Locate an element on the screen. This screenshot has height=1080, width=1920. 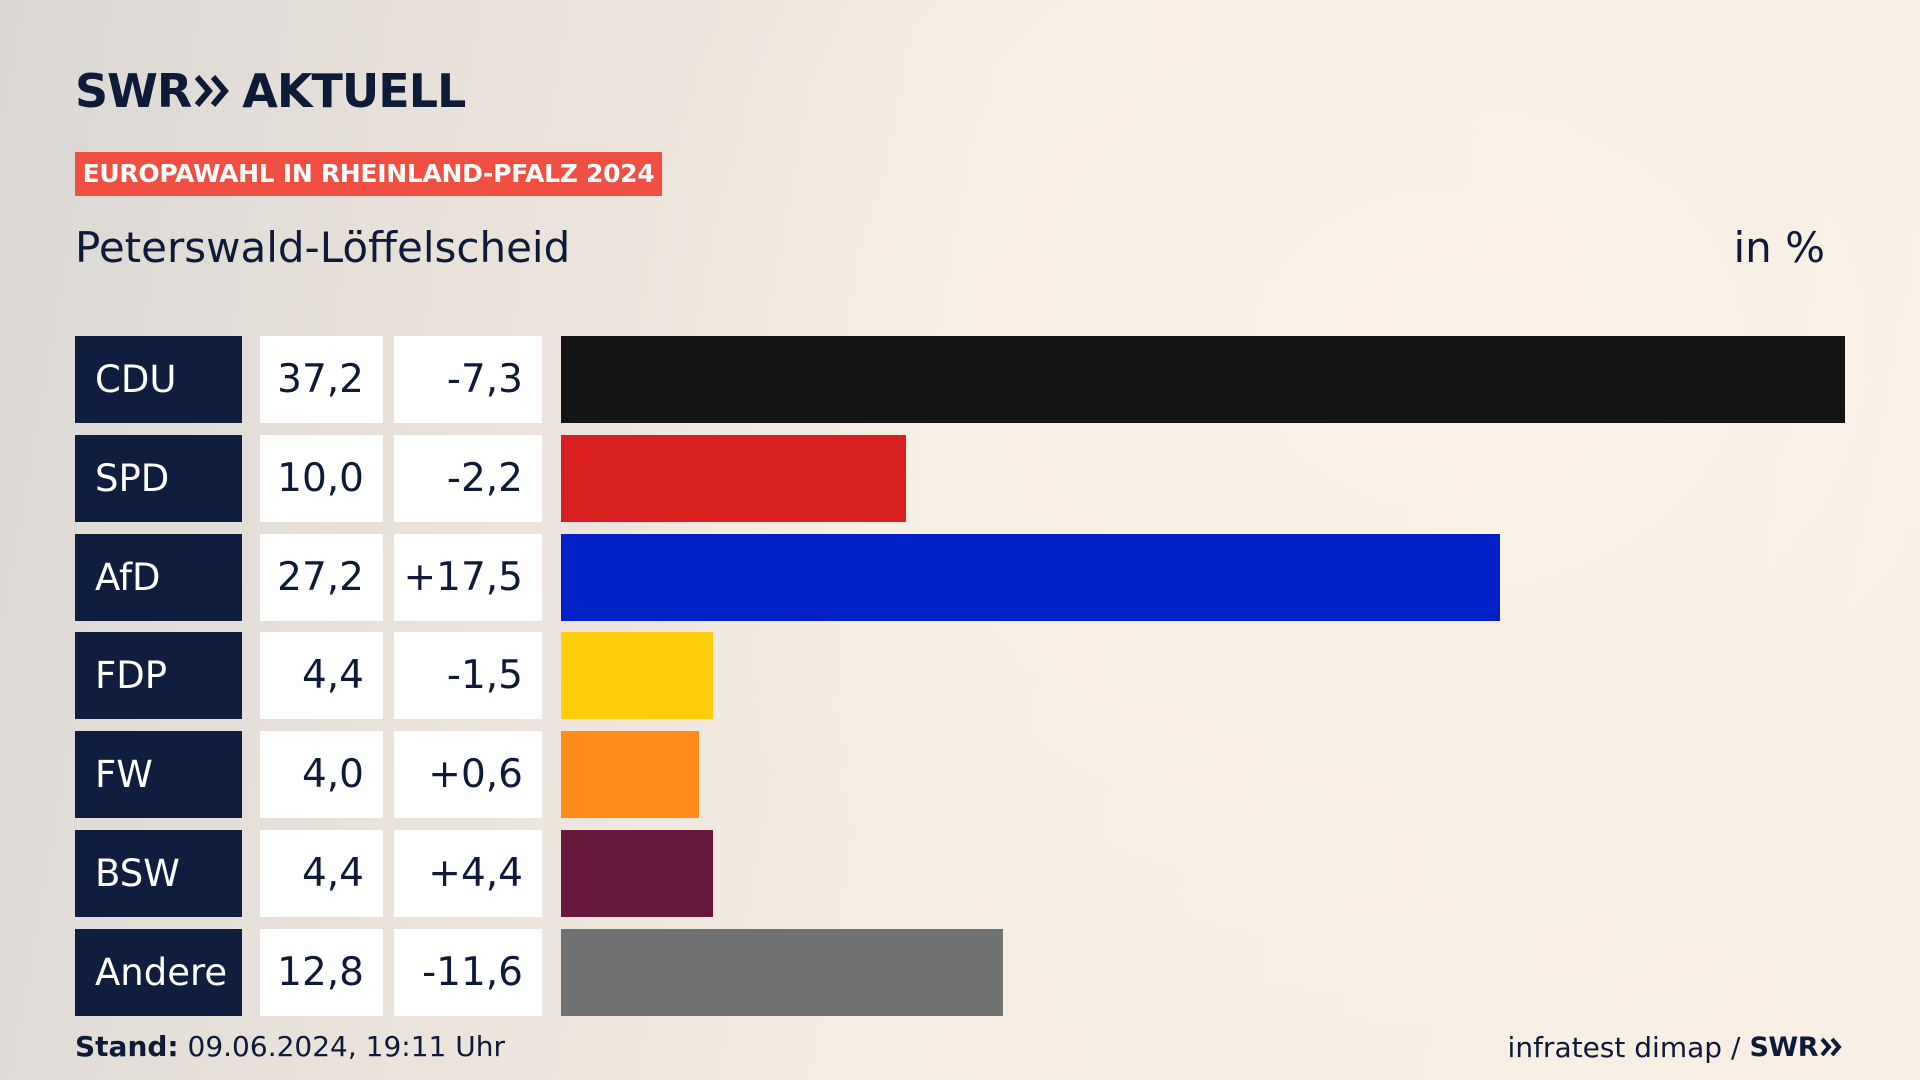
source-credit: infratest dimap / SWR is located at coordinates (1676, 1047).